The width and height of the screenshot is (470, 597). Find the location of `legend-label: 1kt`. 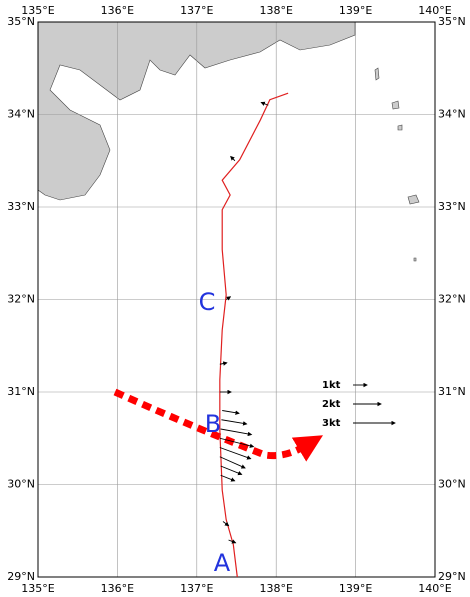

legend-label: 1kt is located at coordinates (331, 385).